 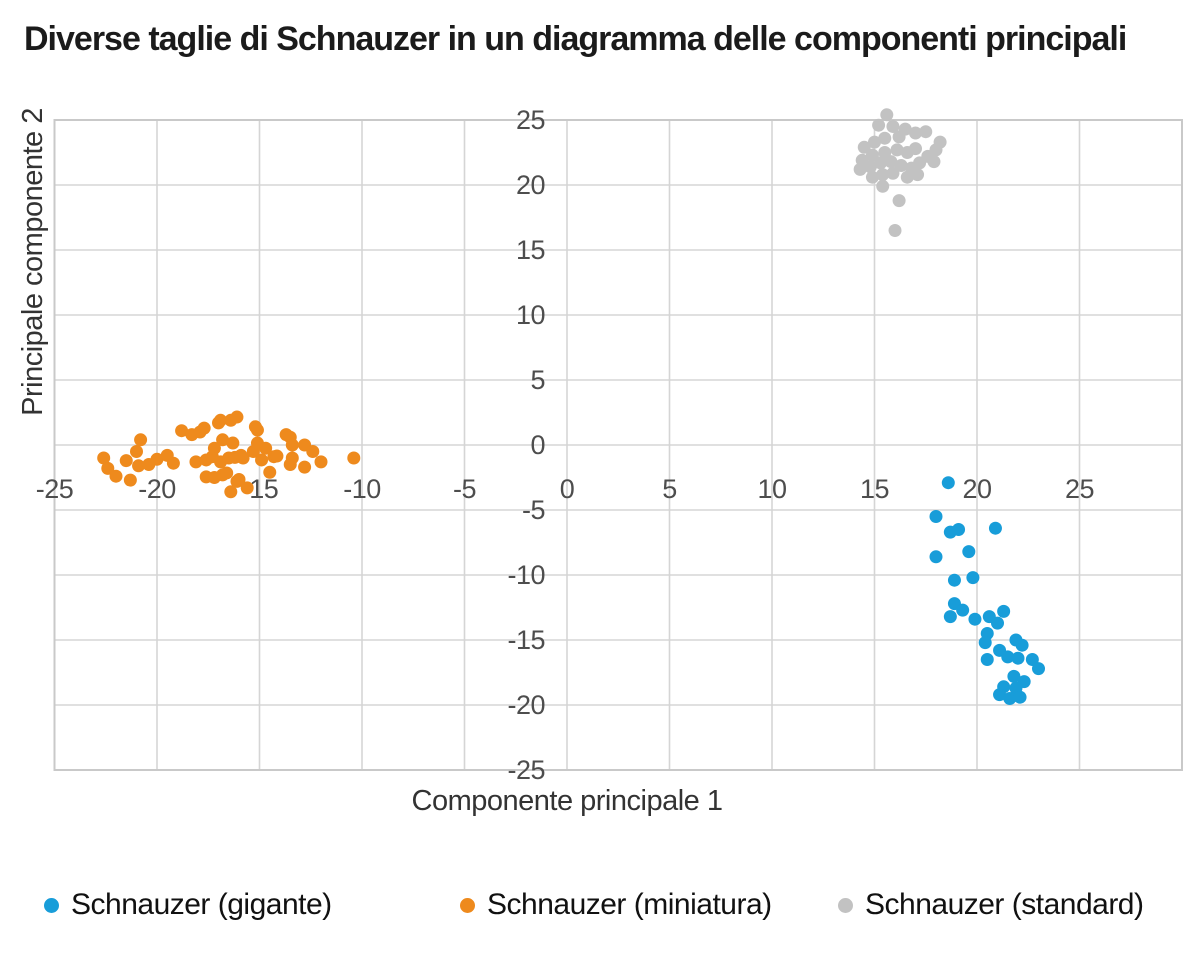 I want to click on legend-item-3: Schnauzer (standard), so click(x=991, y=905).